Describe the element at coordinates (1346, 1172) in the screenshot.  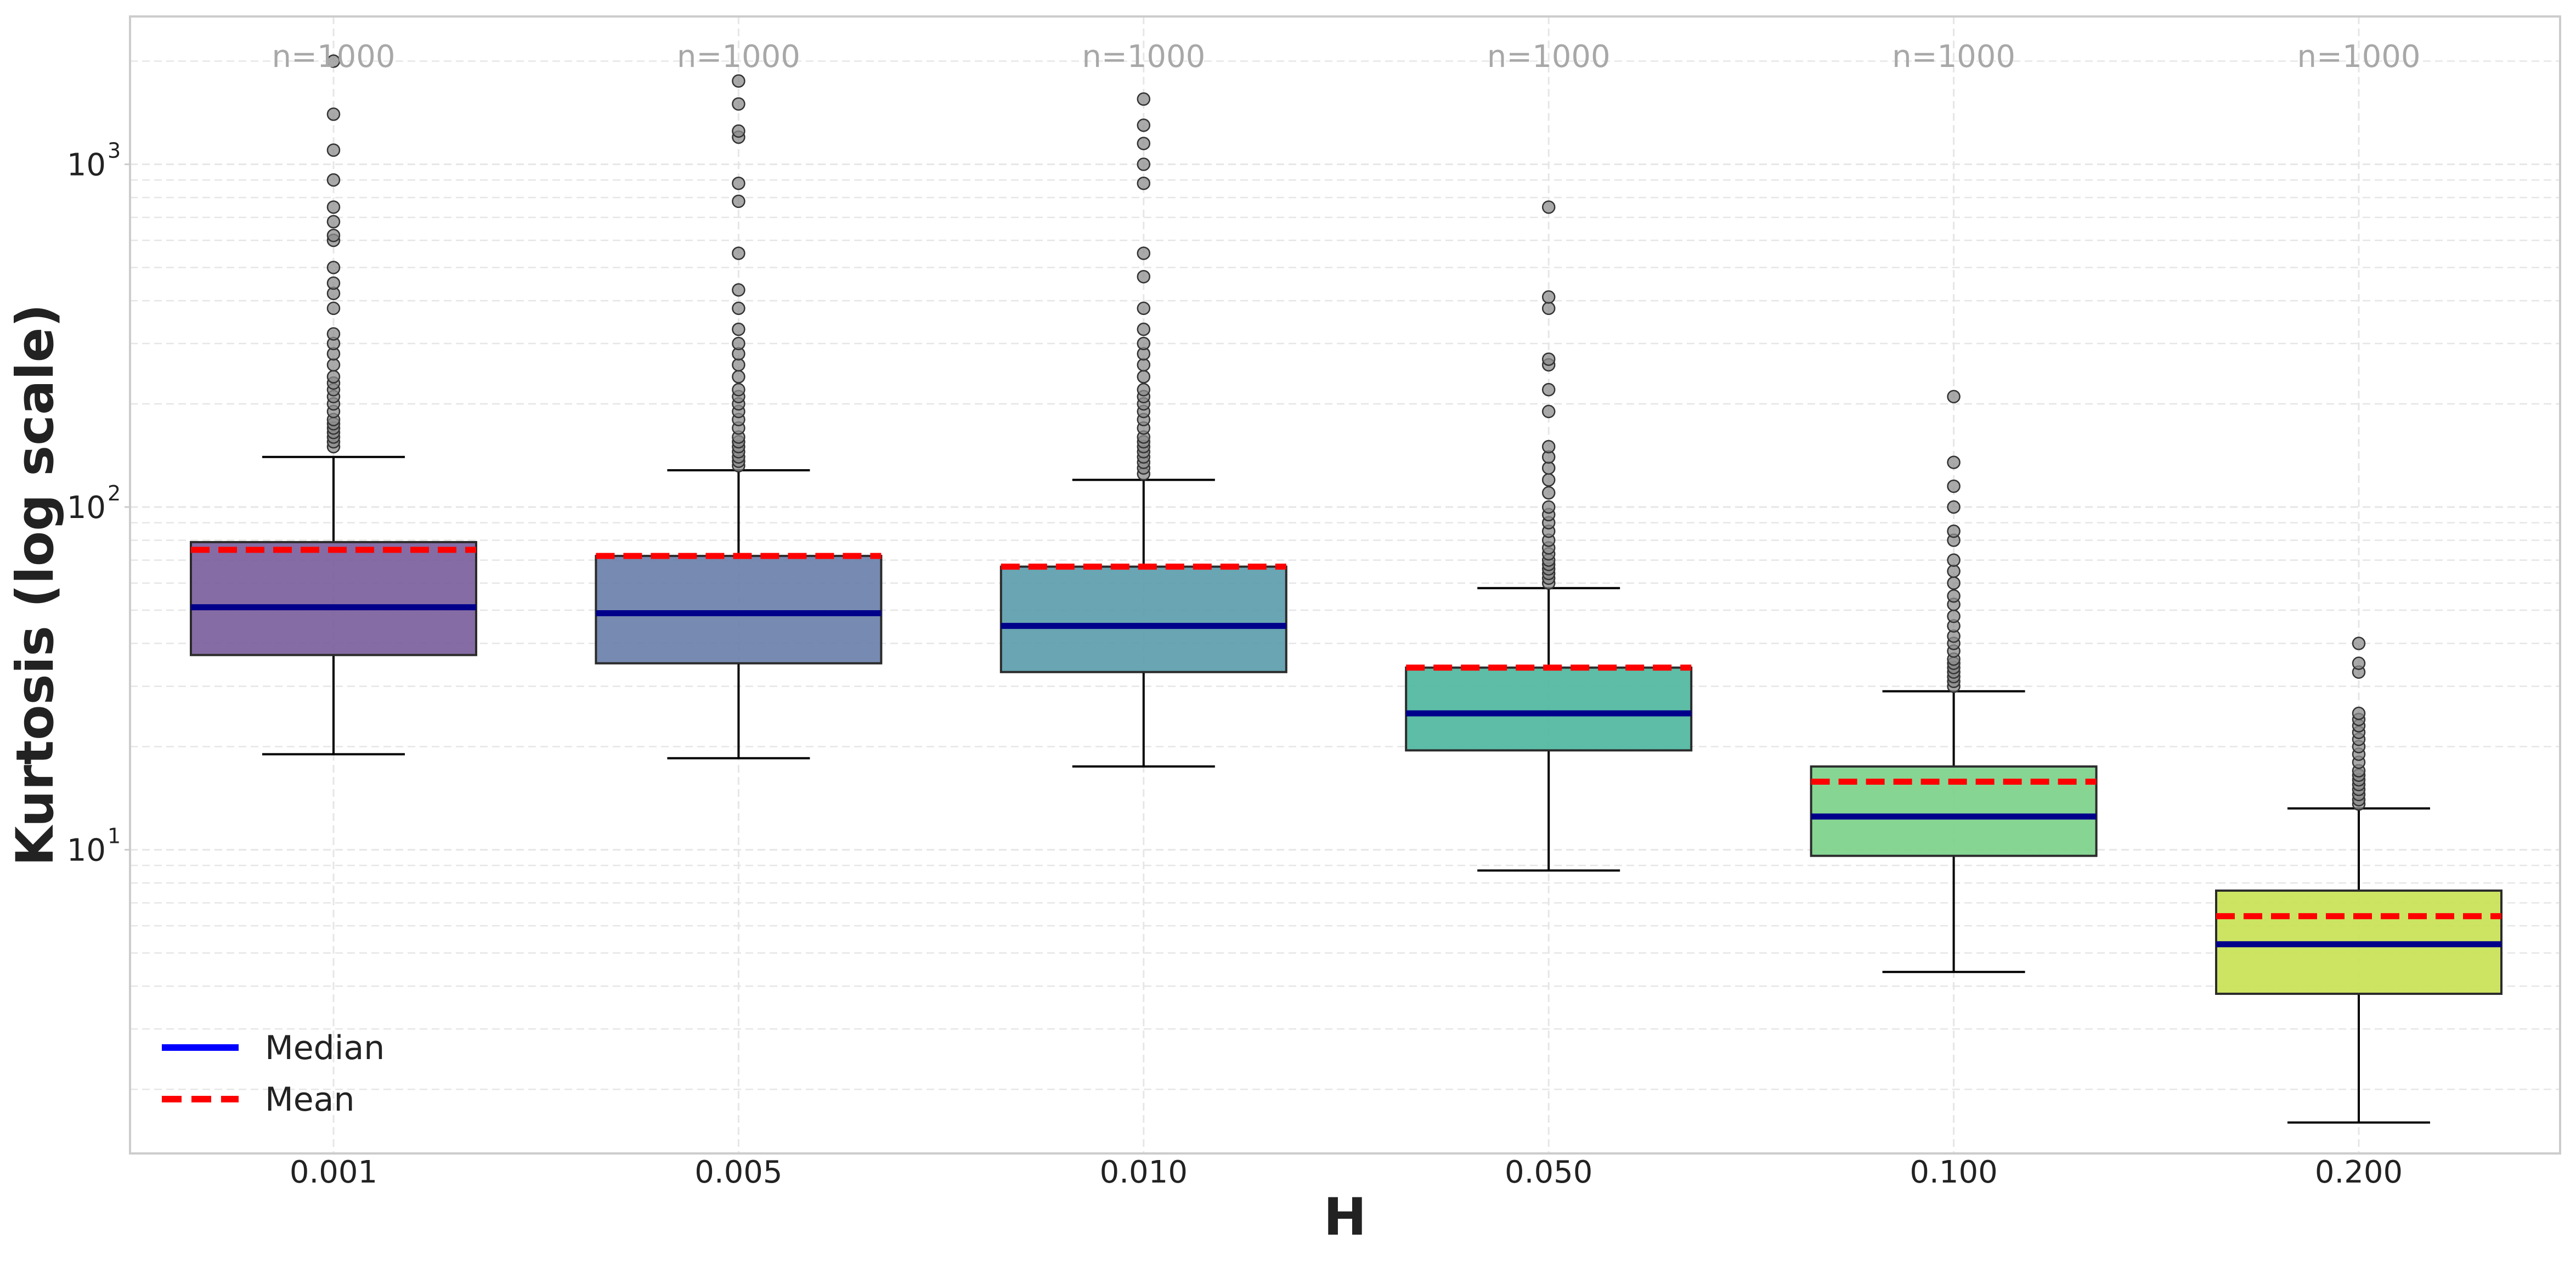
I see `x-tick-labels: 0.001 0.005 0.010 0.050 0.100 0.200` at that location.